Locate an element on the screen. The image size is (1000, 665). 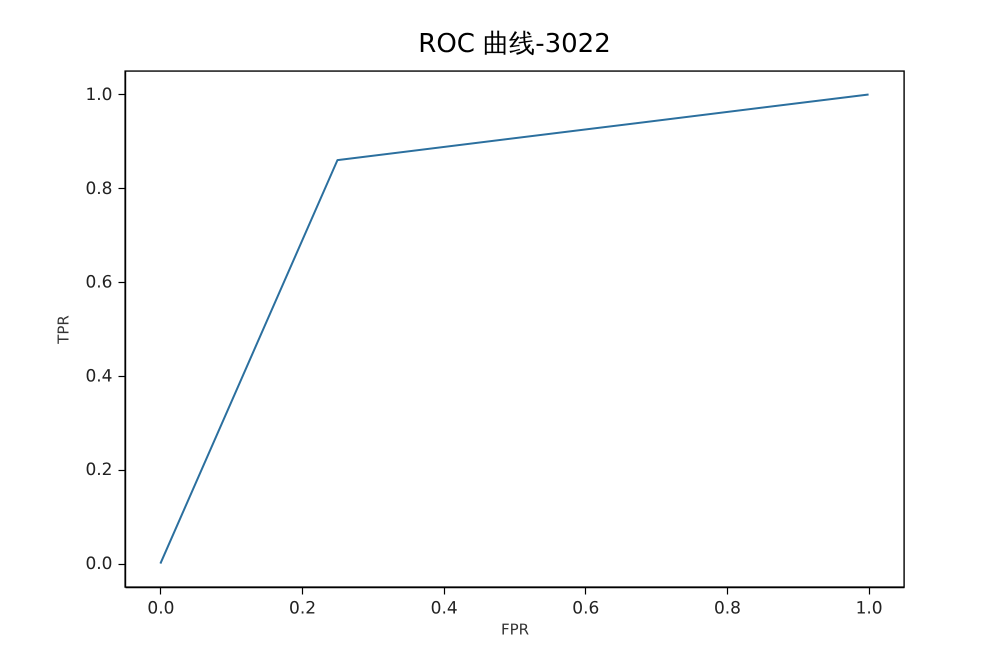
y-tick-label: 0.6 is located at coordinates (98, 282).